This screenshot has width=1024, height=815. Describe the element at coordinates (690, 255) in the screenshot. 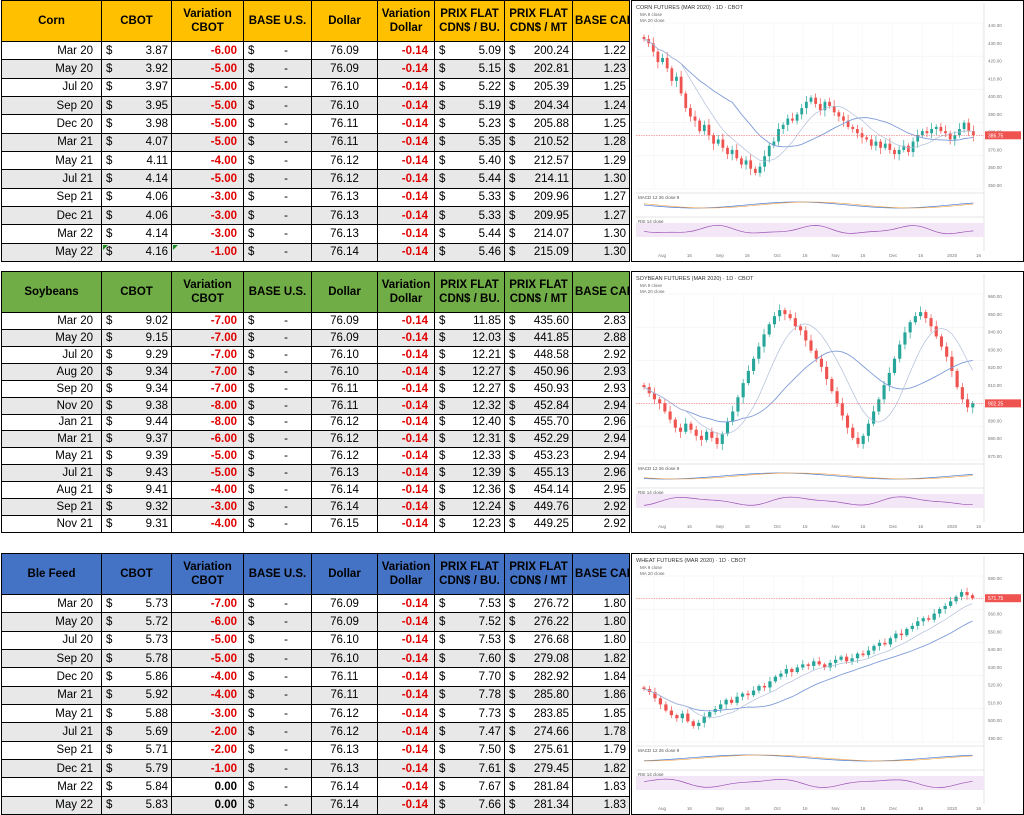

I see `x-tick-label: 16` at that location.